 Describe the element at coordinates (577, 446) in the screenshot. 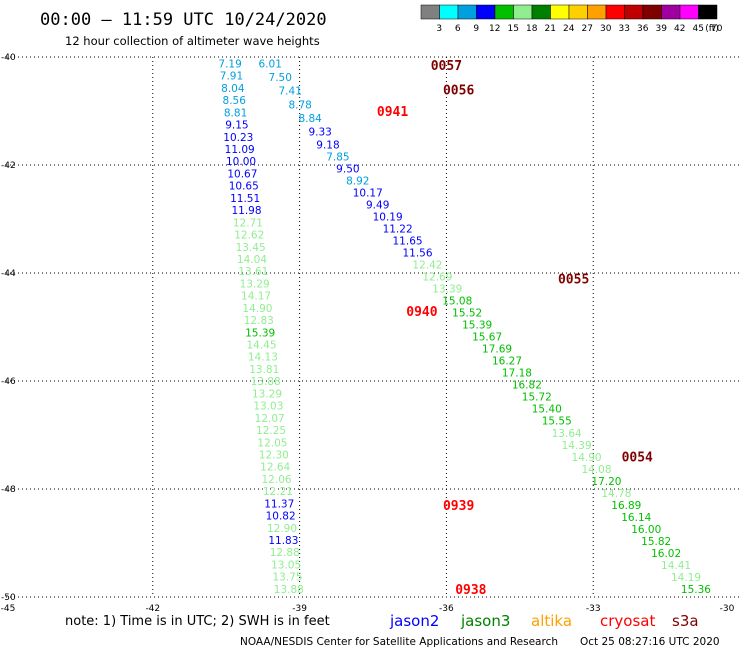

I see `wave-height-point: 14.39` at that location.